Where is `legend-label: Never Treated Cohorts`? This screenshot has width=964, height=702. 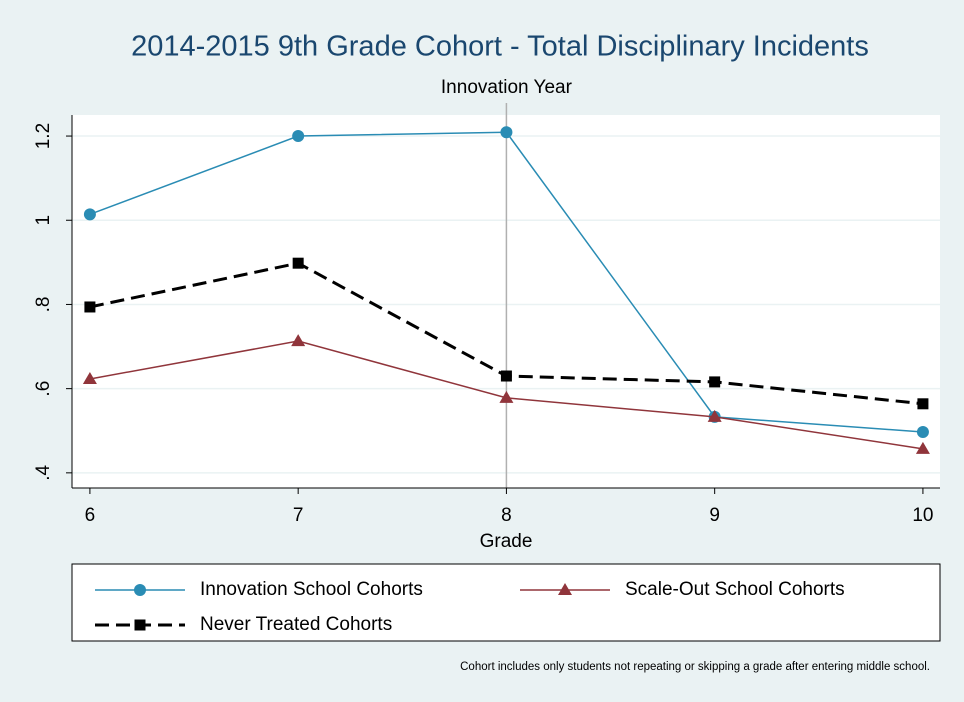 legend-label: Never Treated Cohorts is located at coordinates (296, 624).